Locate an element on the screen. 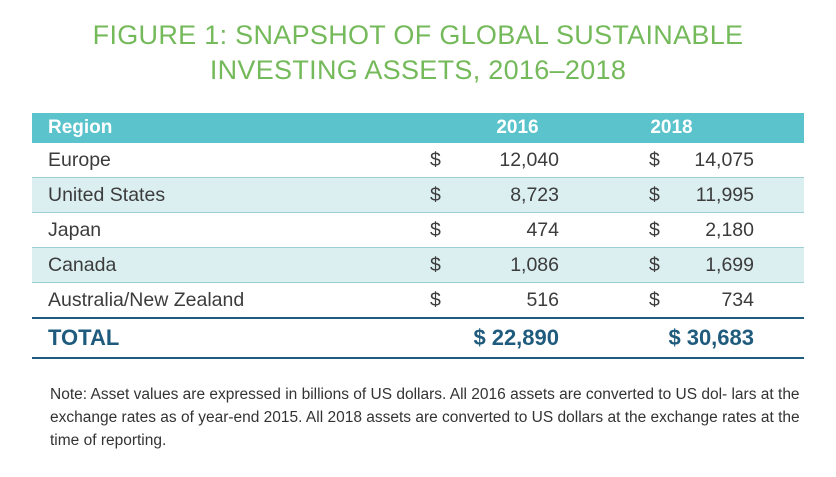  title-line-1: FIGURE 1: SNAPSHOT OF GLOBAL SUSTAINABLE is located at coordinates (418, 35).